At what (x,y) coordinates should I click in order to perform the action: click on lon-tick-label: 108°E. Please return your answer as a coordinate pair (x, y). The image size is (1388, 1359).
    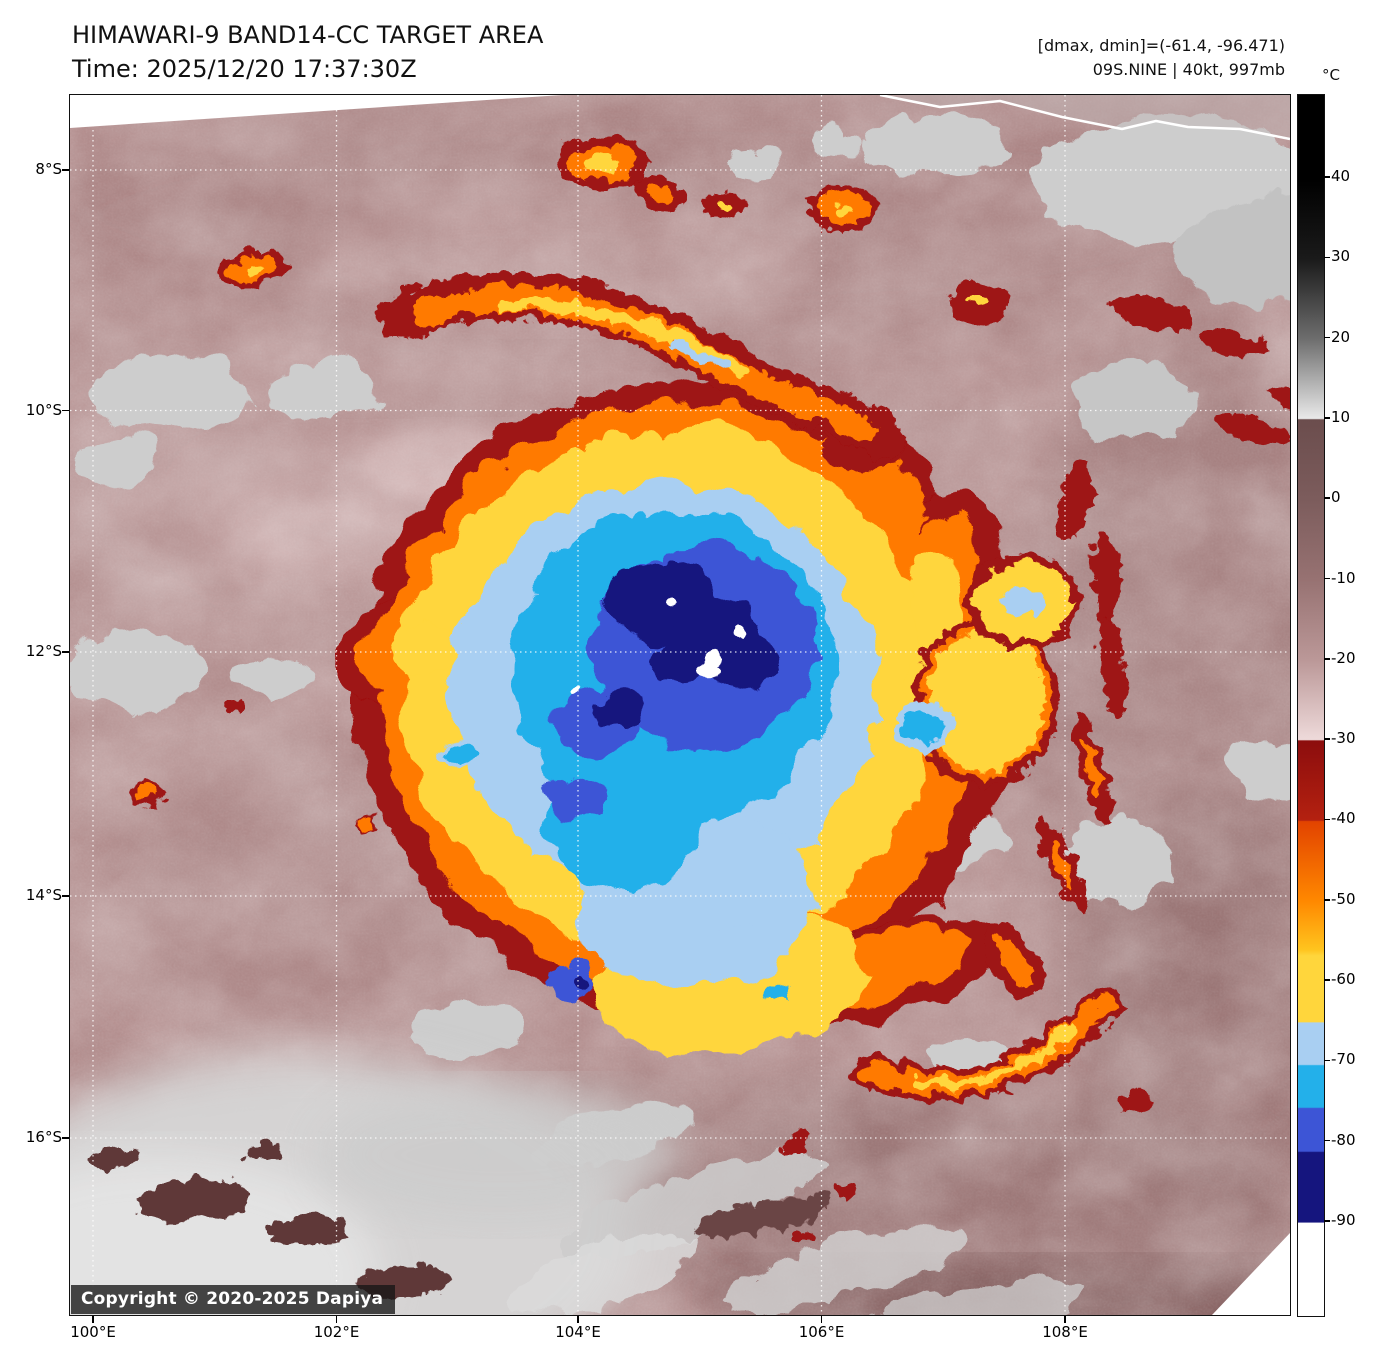
    Looking at the image, I should click on (1065, 1332).